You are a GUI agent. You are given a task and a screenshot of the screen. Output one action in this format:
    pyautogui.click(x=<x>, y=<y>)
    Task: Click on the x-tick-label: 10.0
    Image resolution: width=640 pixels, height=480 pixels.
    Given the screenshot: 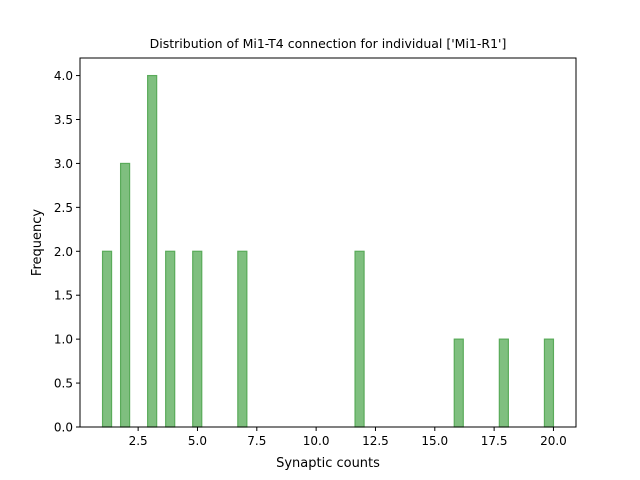 What is the action you would take?
    pyautogui.click(x=316, y=441)
    